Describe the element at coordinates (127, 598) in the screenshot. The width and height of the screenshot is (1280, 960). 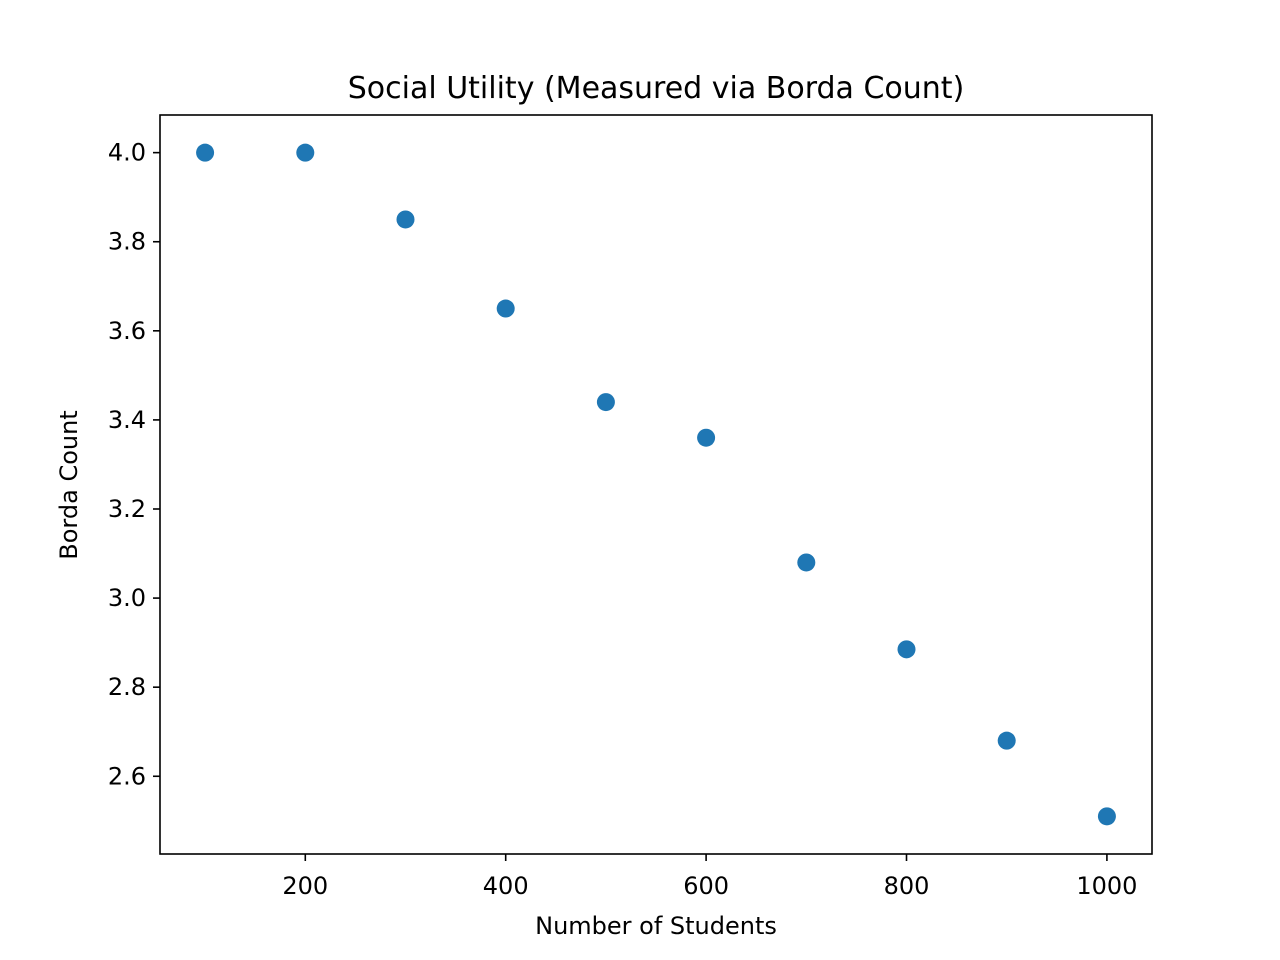
I see `y-tick-label: 3.0` at that location.